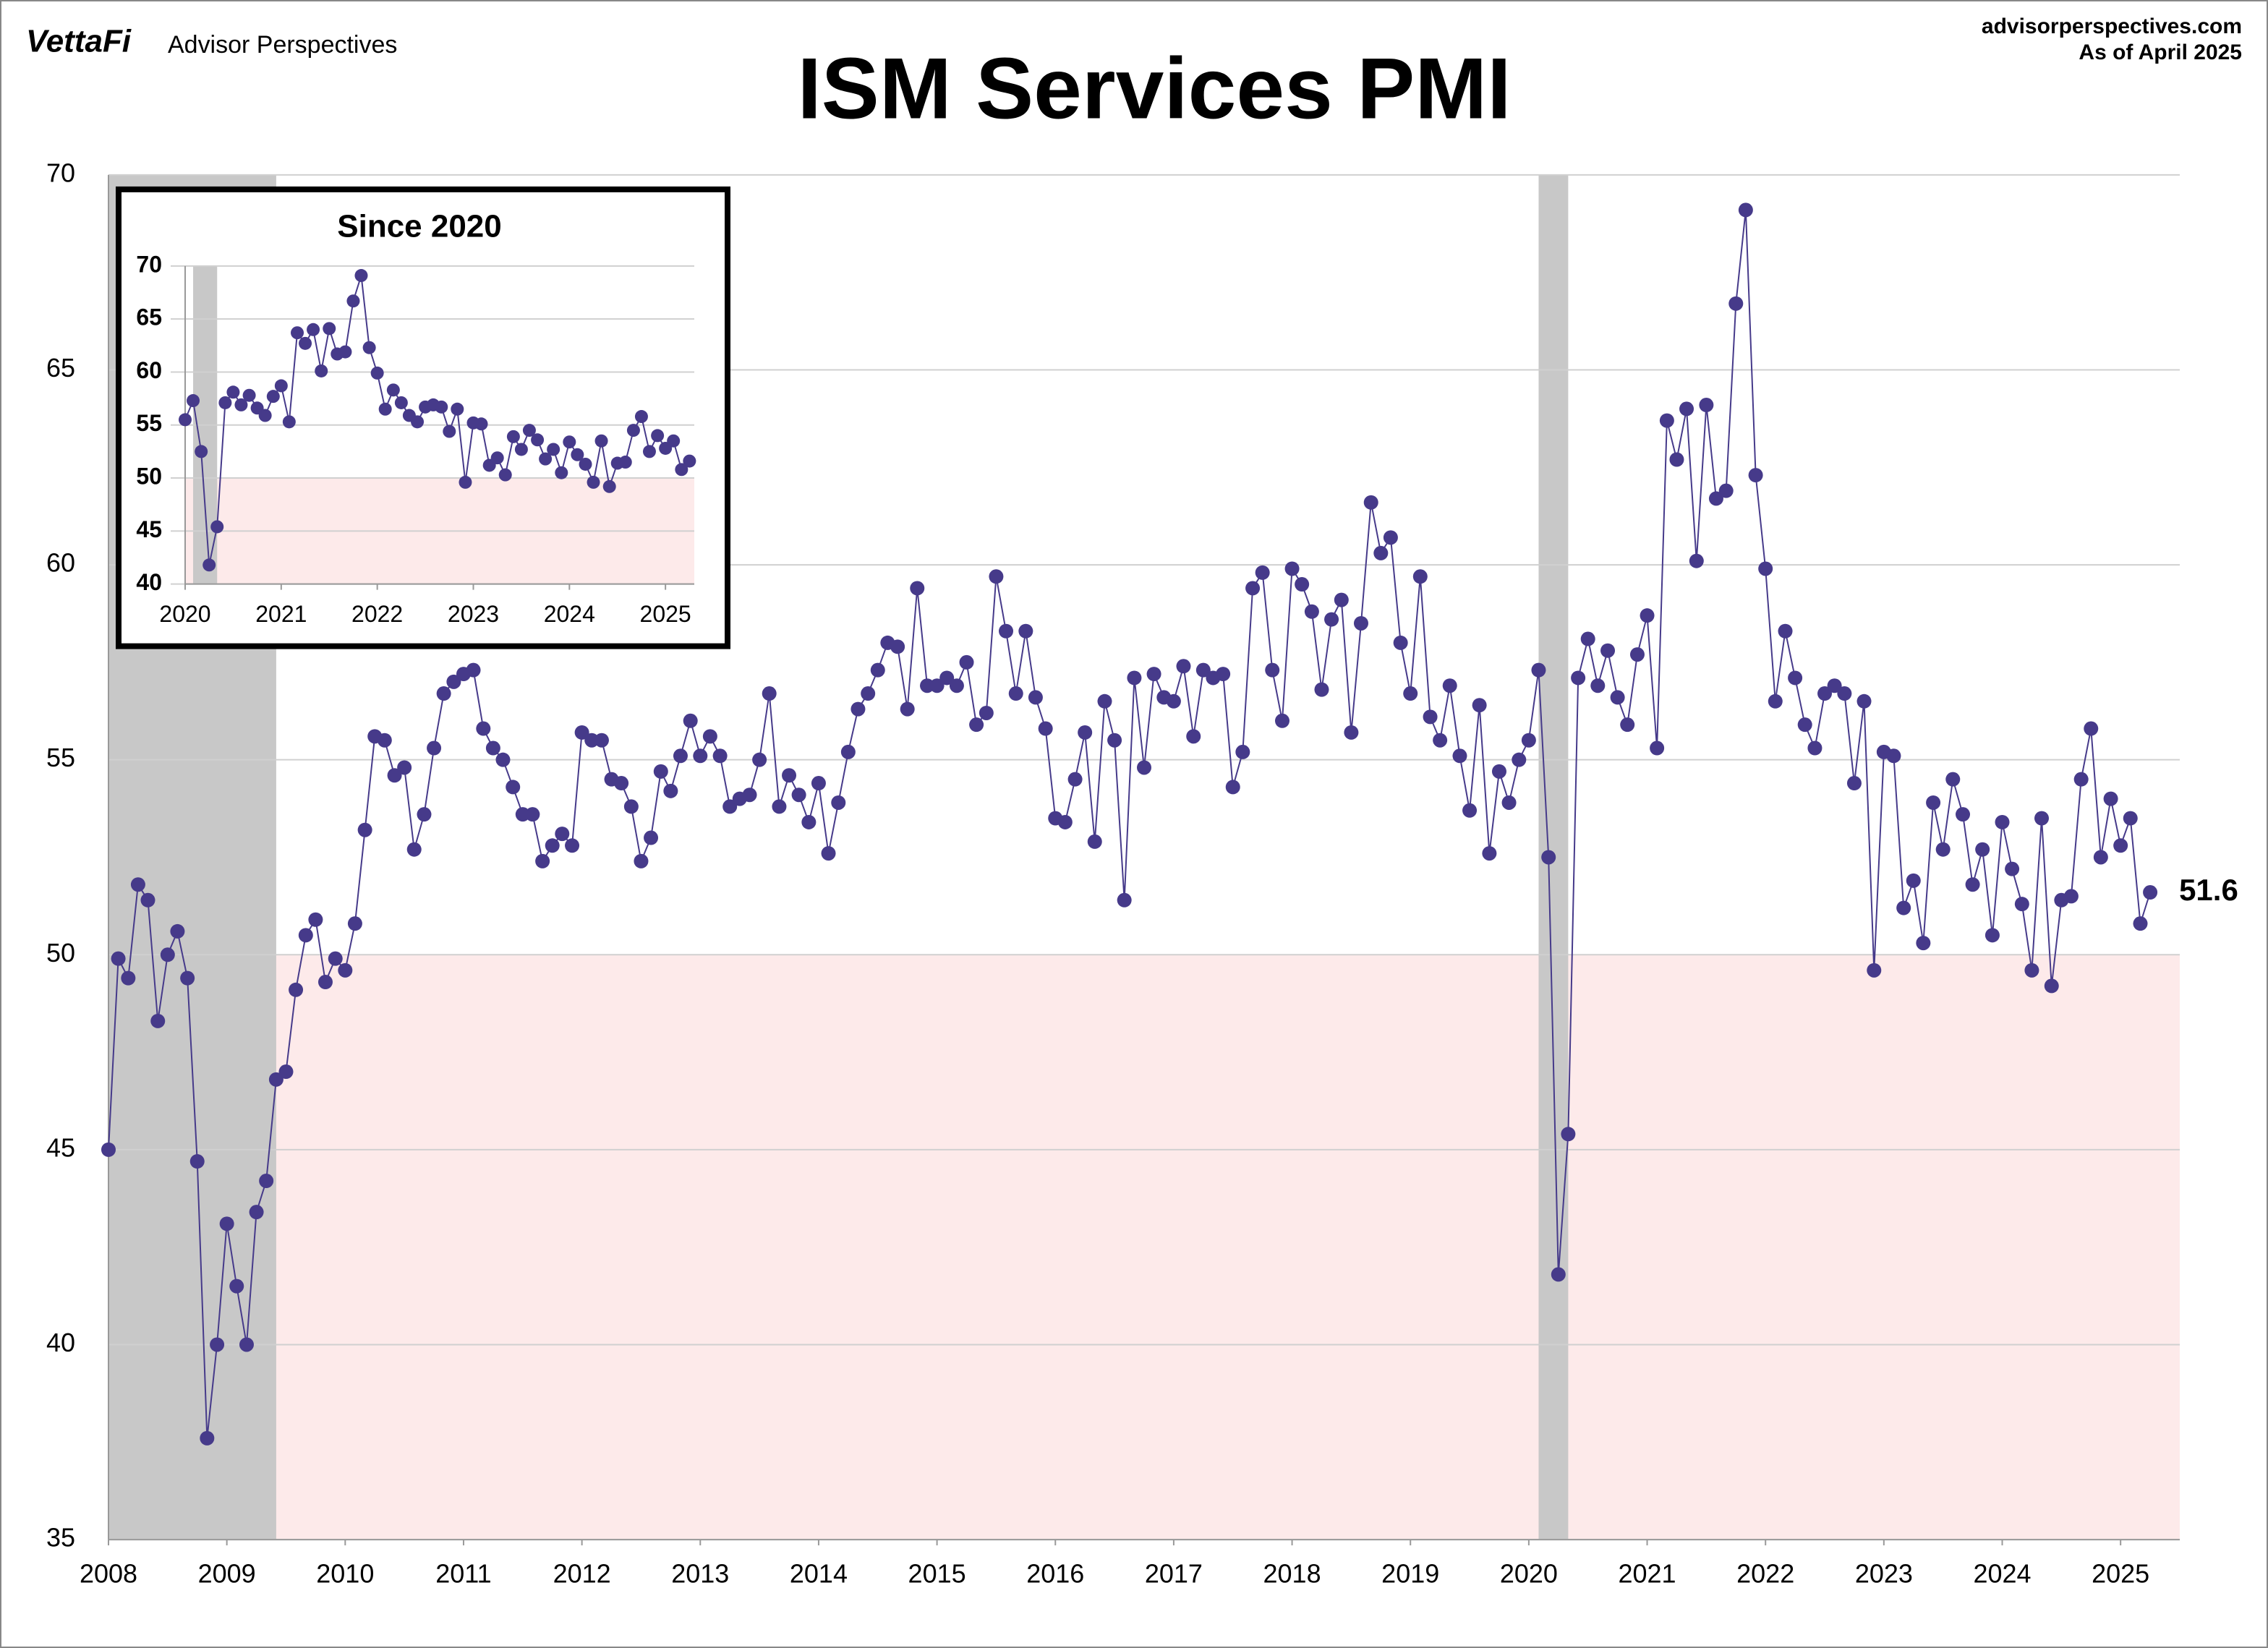 The image size is (2268, 1648). I want to click on x-tick-label: 2024, so click(569, 614).